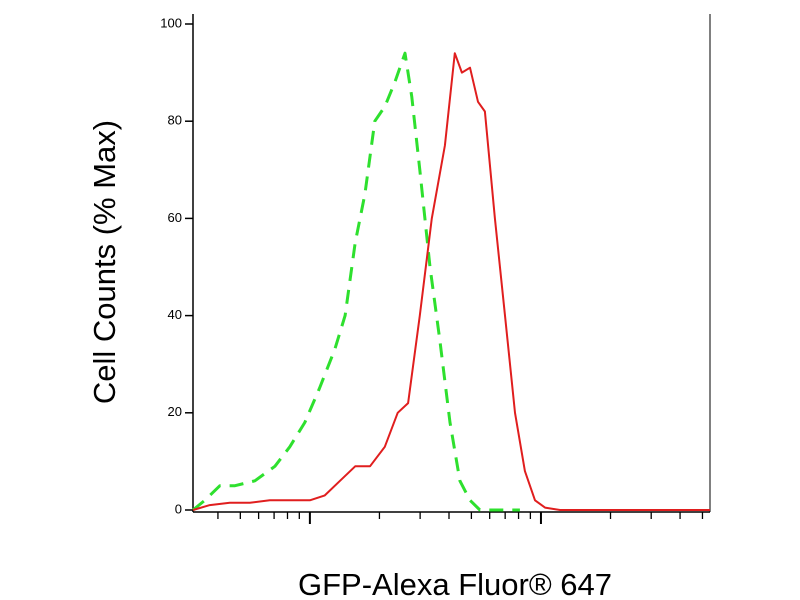 This screenshot has height=600, width=800. I want to click on y-tick-label: 100, so click(171, 22).